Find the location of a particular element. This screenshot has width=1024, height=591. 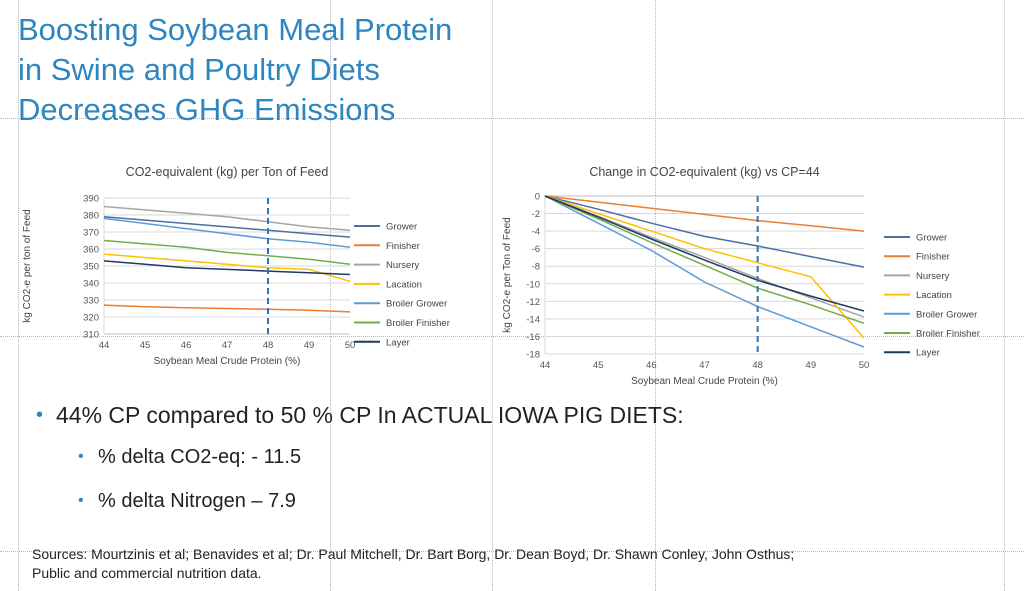

y-tick-label: -18 is located at coordinates (533, 355).